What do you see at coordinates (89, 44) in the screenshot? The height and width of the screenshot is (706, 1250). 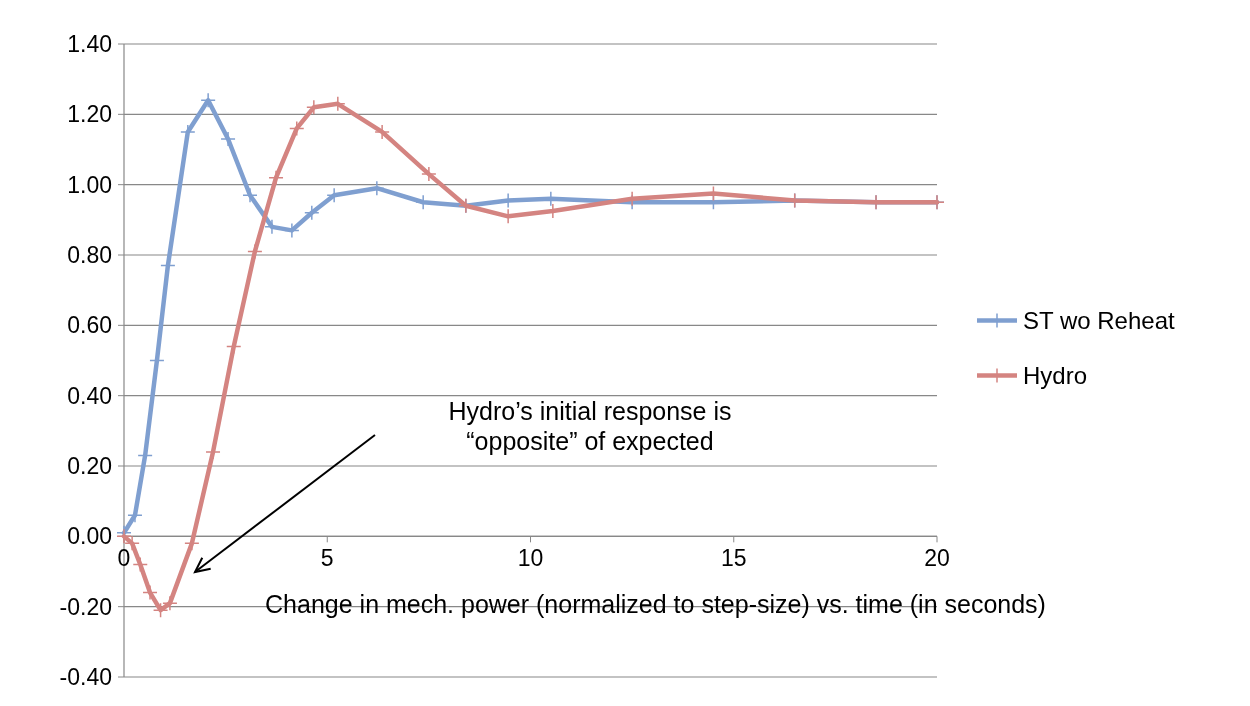 I see `y-tick-label: 1.40` at bounding box center [89, 44].